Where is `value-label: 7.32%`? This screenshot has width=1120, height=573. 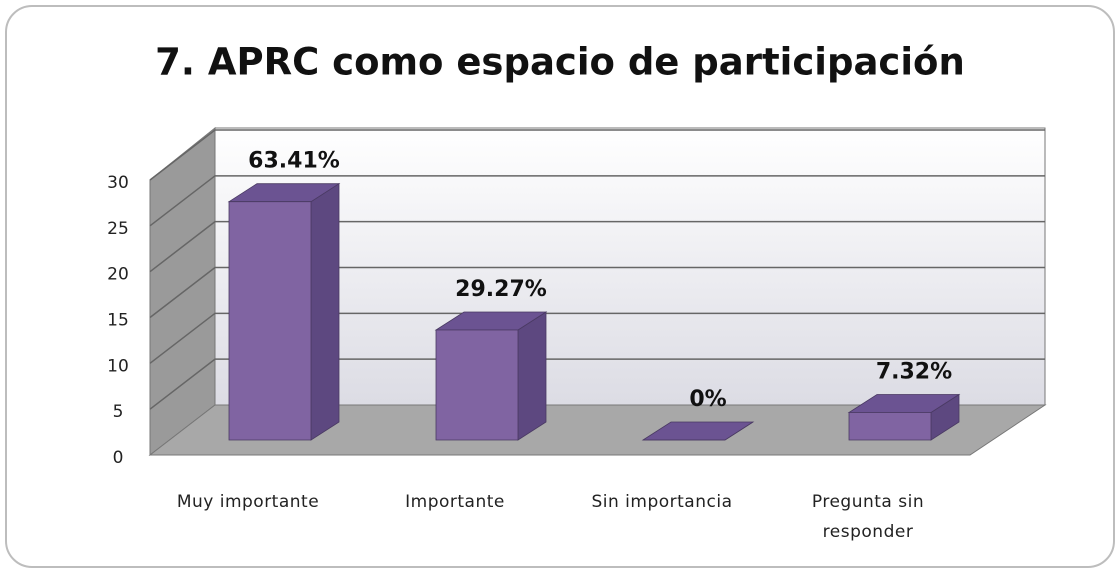
value-label: 7.32% is located at coordinates (914, 372).